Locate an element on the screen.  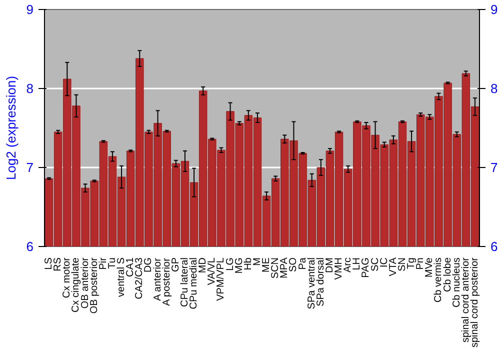
x-tick-label: DM is located at coordinates (330, 265).